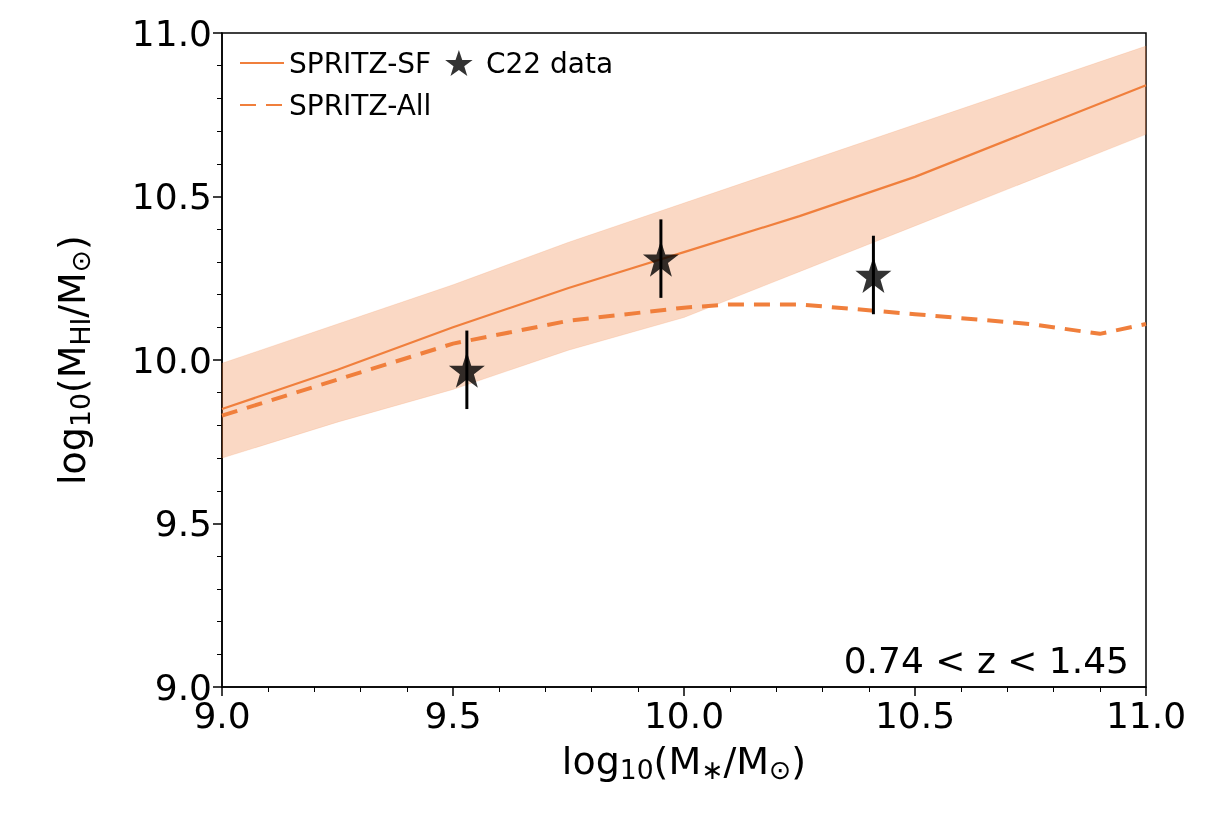 The image size is (1207, 818). What do you see at coordinates (915, 715) in the screenshot?
I see `x-tick-label: 10.5` at bounding box center [915, 715].